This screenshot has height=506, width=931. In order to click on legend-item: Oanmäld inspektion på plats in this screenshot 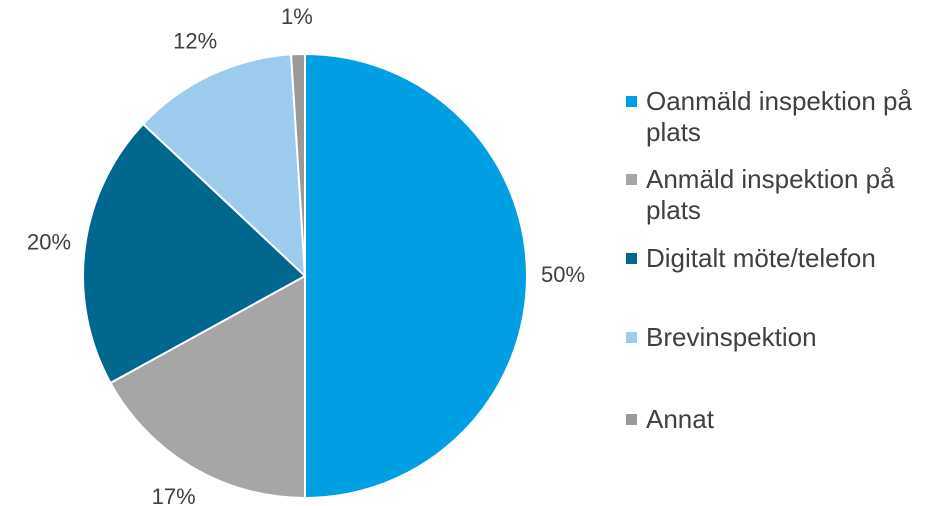, I will do `click(776, 117)`.